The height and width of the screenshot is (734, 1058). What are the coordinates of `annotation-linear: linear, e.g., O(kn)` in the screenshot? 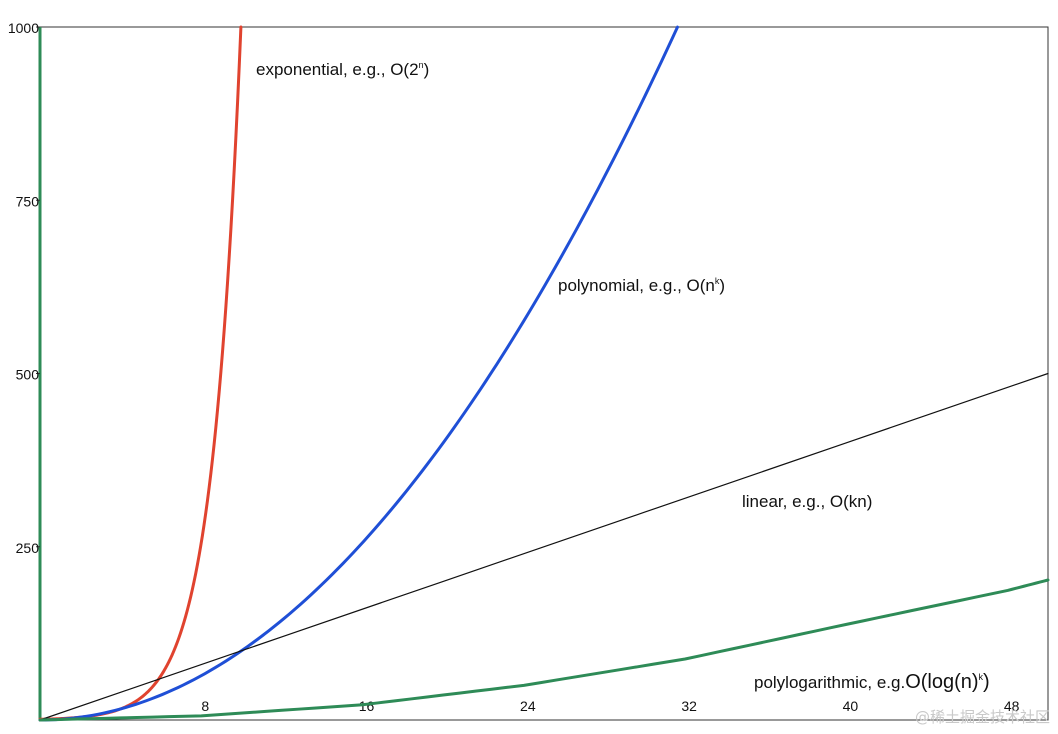 It's located at (807, 501).